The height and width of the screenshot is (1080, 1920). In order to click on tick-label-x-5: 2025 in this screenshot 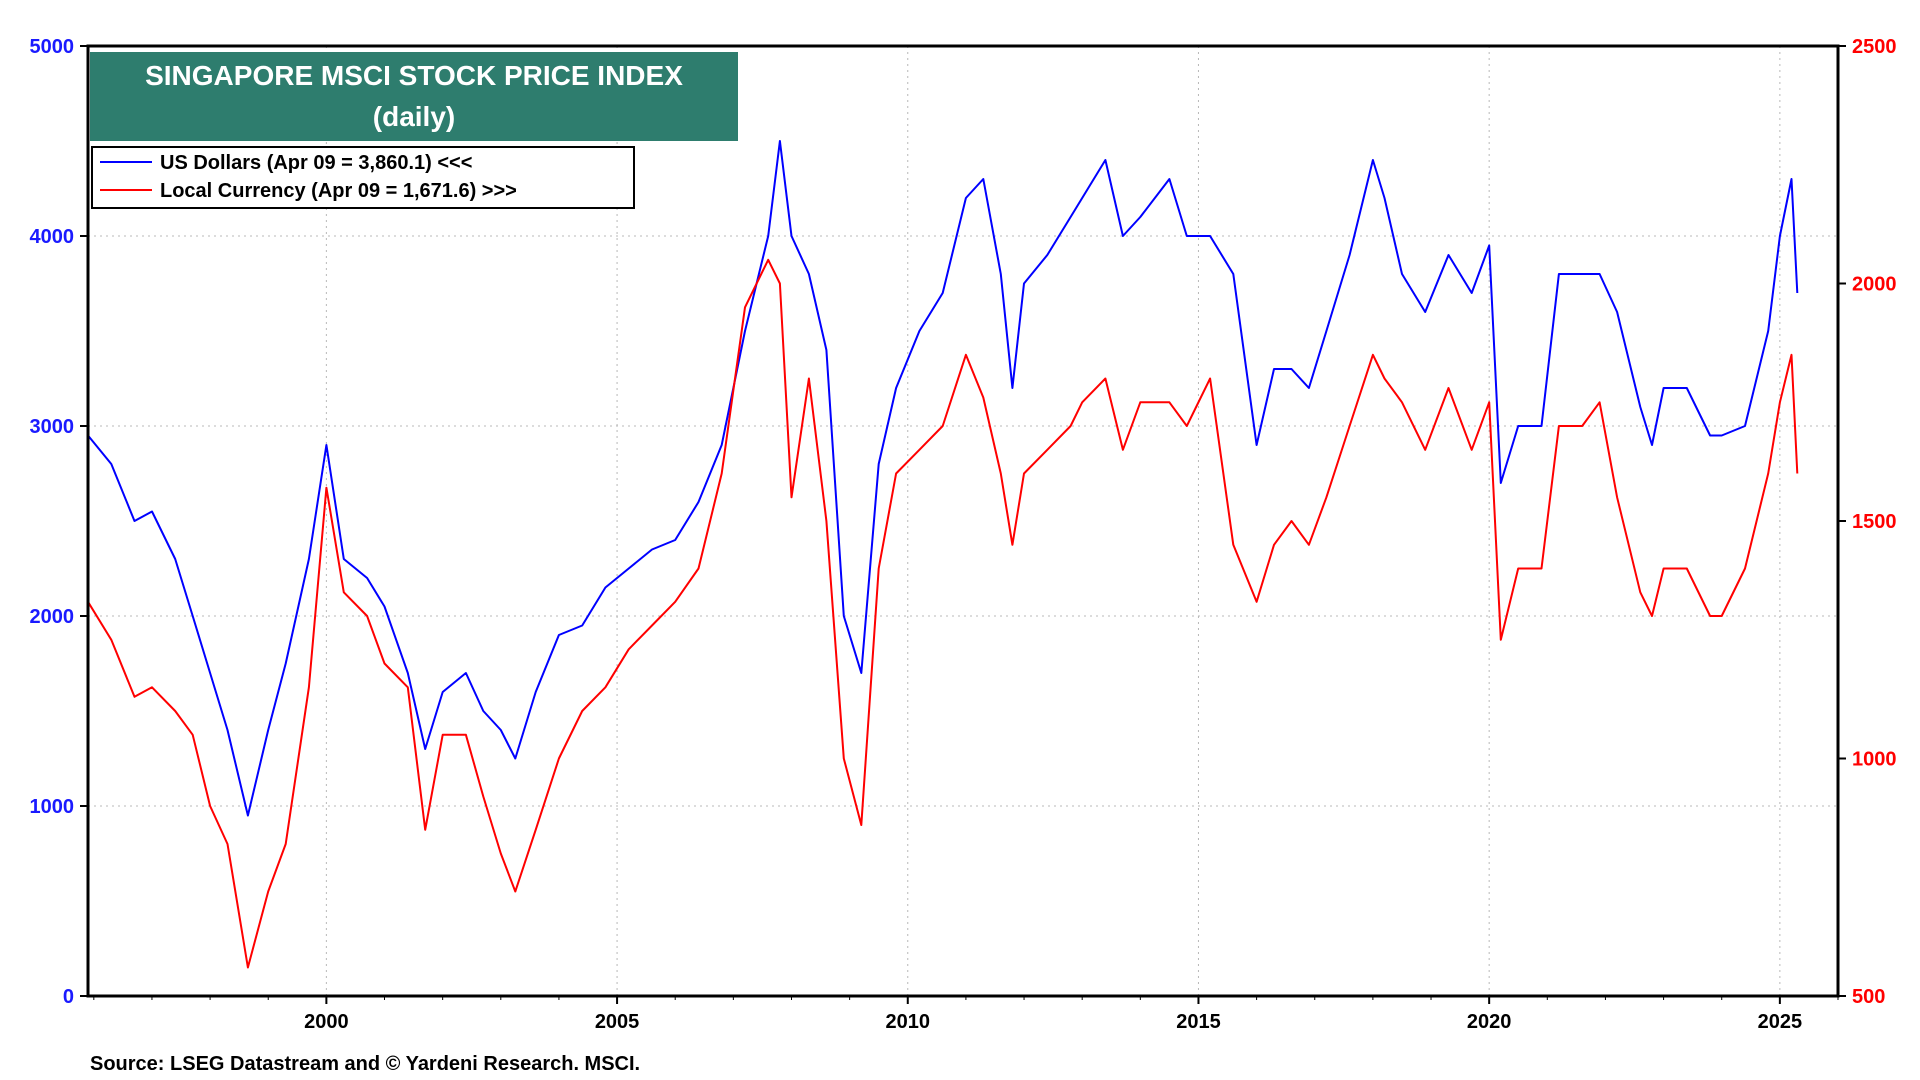, I will do `click(1780, 1022)`.